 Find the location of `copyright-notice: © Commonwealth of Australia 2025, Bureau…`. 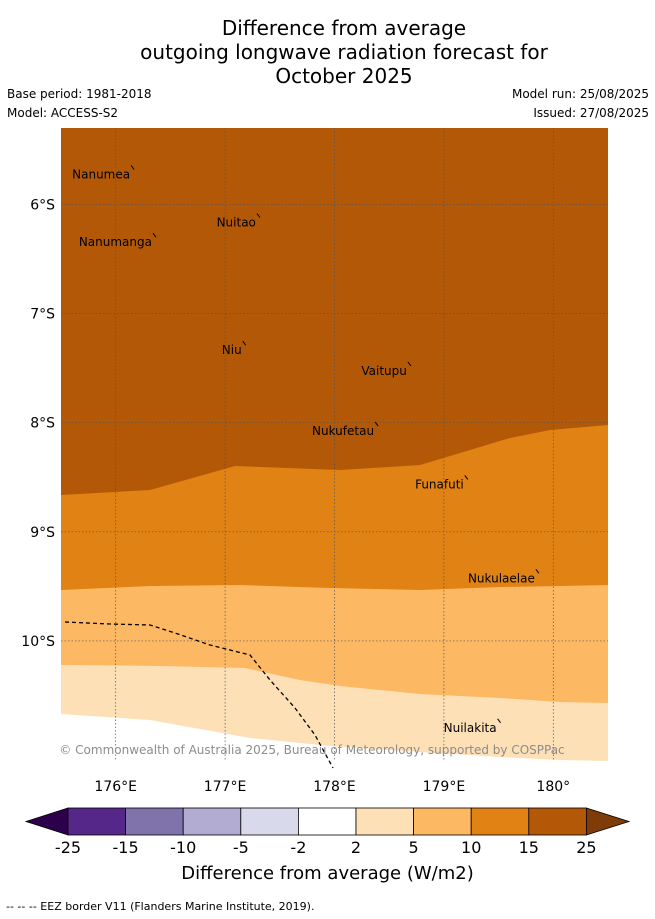

copyright-notice: © Commonwealth of Australia 2025, Bureau… is located at coordinates (311, 750).